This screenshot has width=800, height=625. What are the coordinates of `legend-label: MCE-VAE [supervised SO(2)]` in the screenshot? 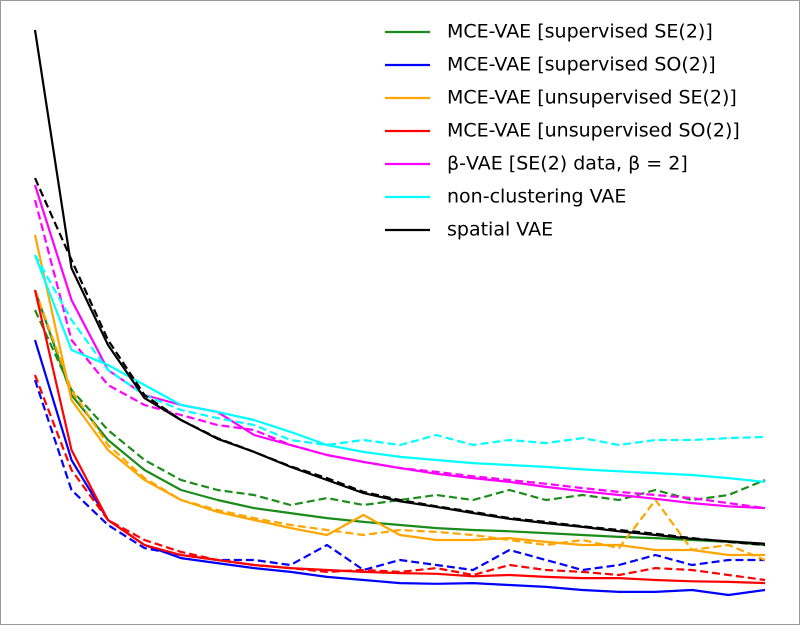 It's located at (581, 65).